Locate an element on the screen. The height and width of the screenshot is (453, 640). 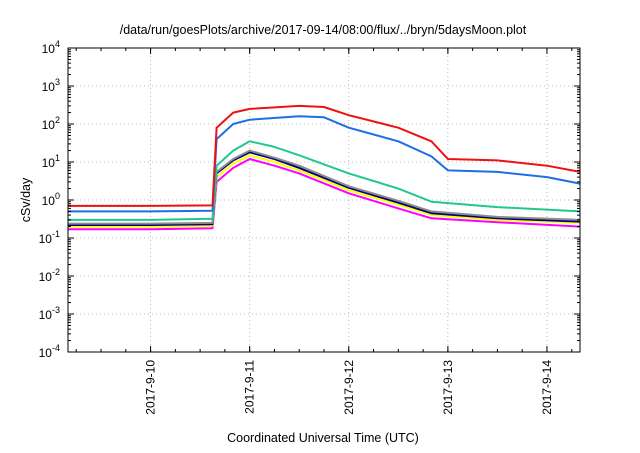
x-tick-label: 2017-9-14 is located at coordinates (547, 387).